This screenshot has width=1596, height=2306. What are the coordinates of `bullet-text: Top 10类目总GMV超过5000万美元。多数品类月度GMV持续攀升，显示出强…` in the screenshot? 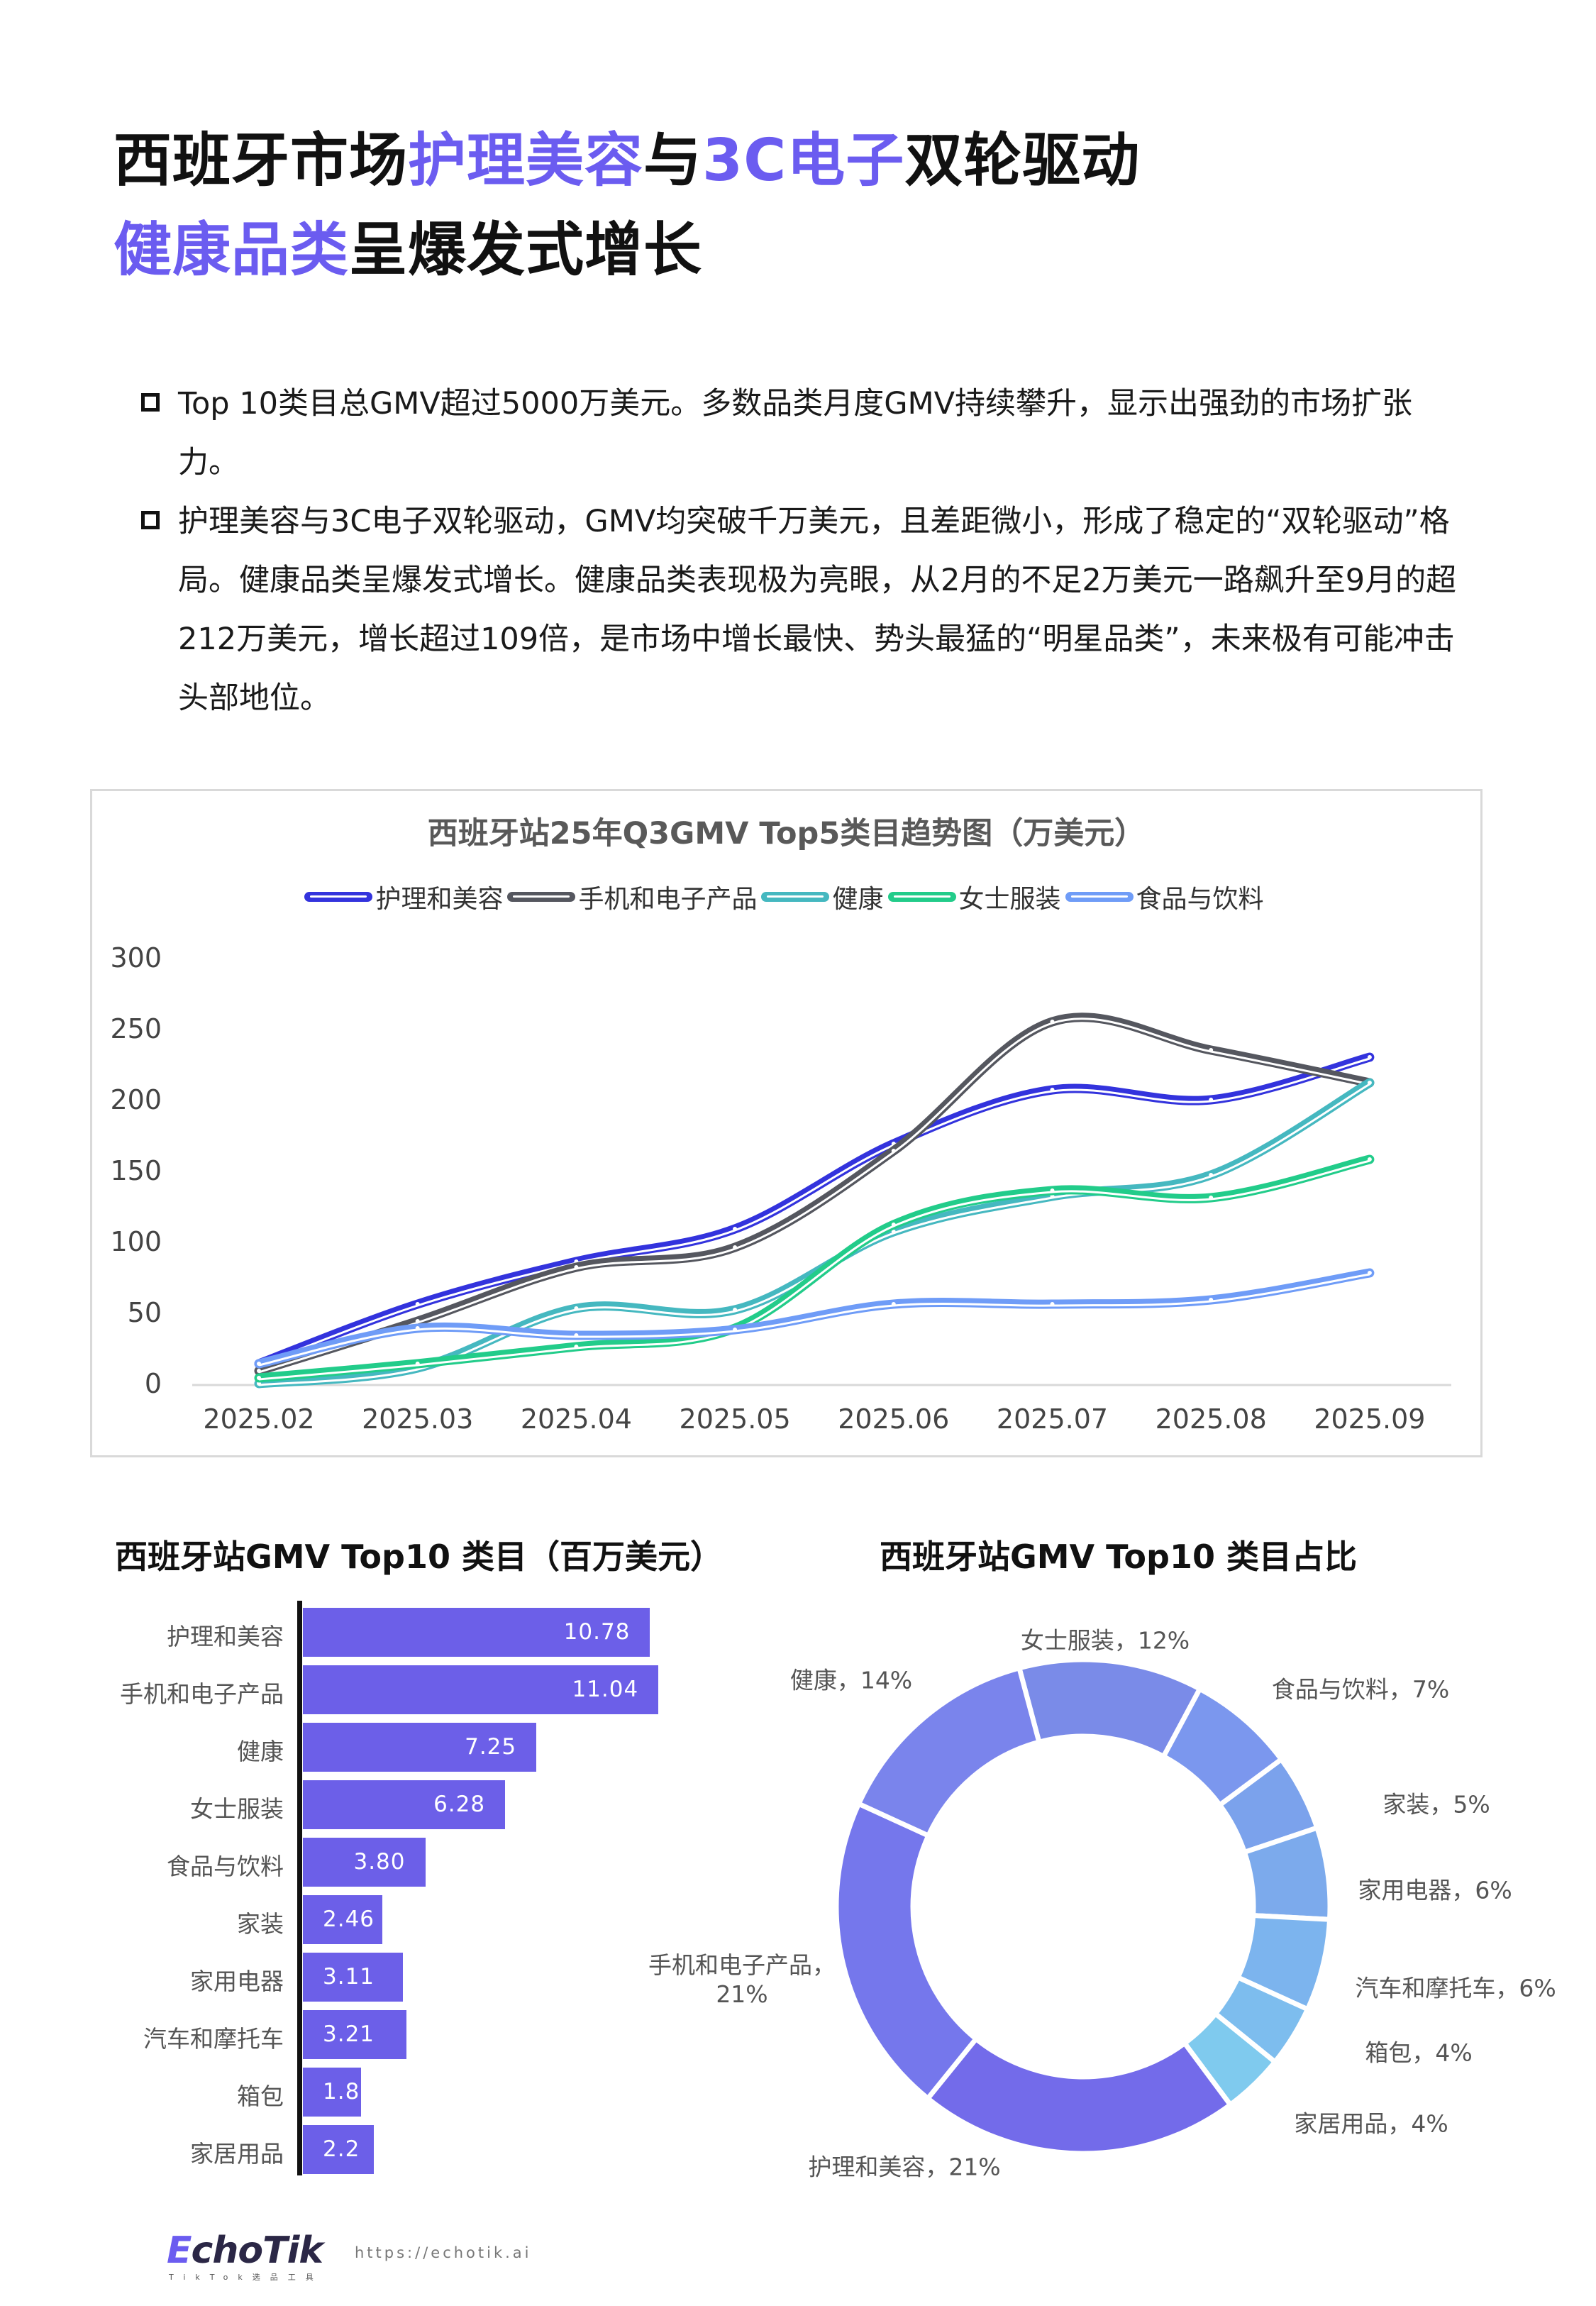 It's located at (795, 433).